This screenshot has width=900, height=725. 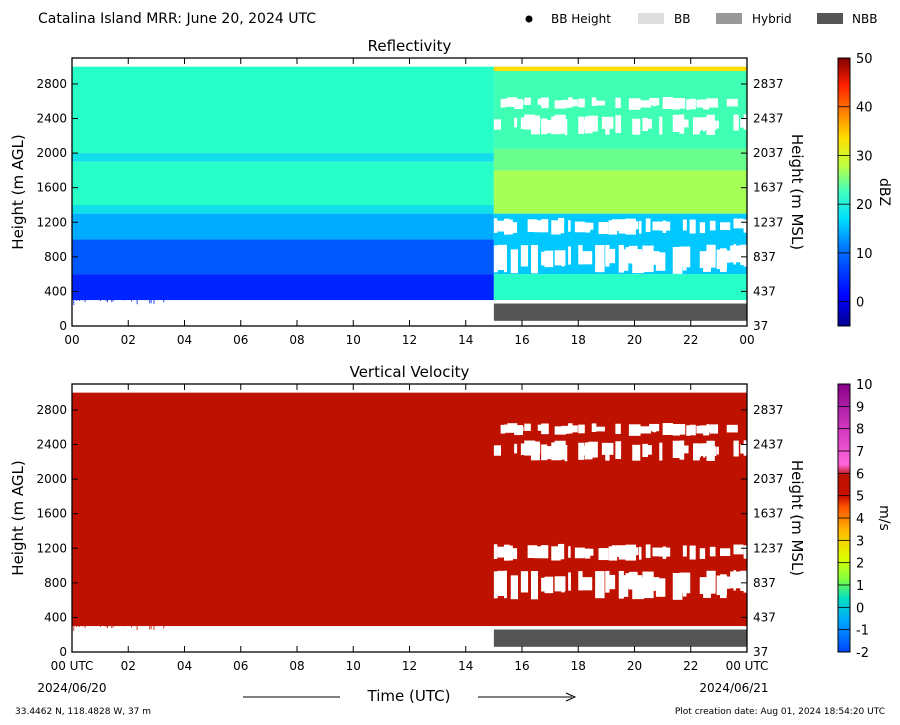 What do you see at coordinates (884, 518) in the screenshot?
I see `velocity-colorbar-label: m/s` at bounding box center [884, 518].